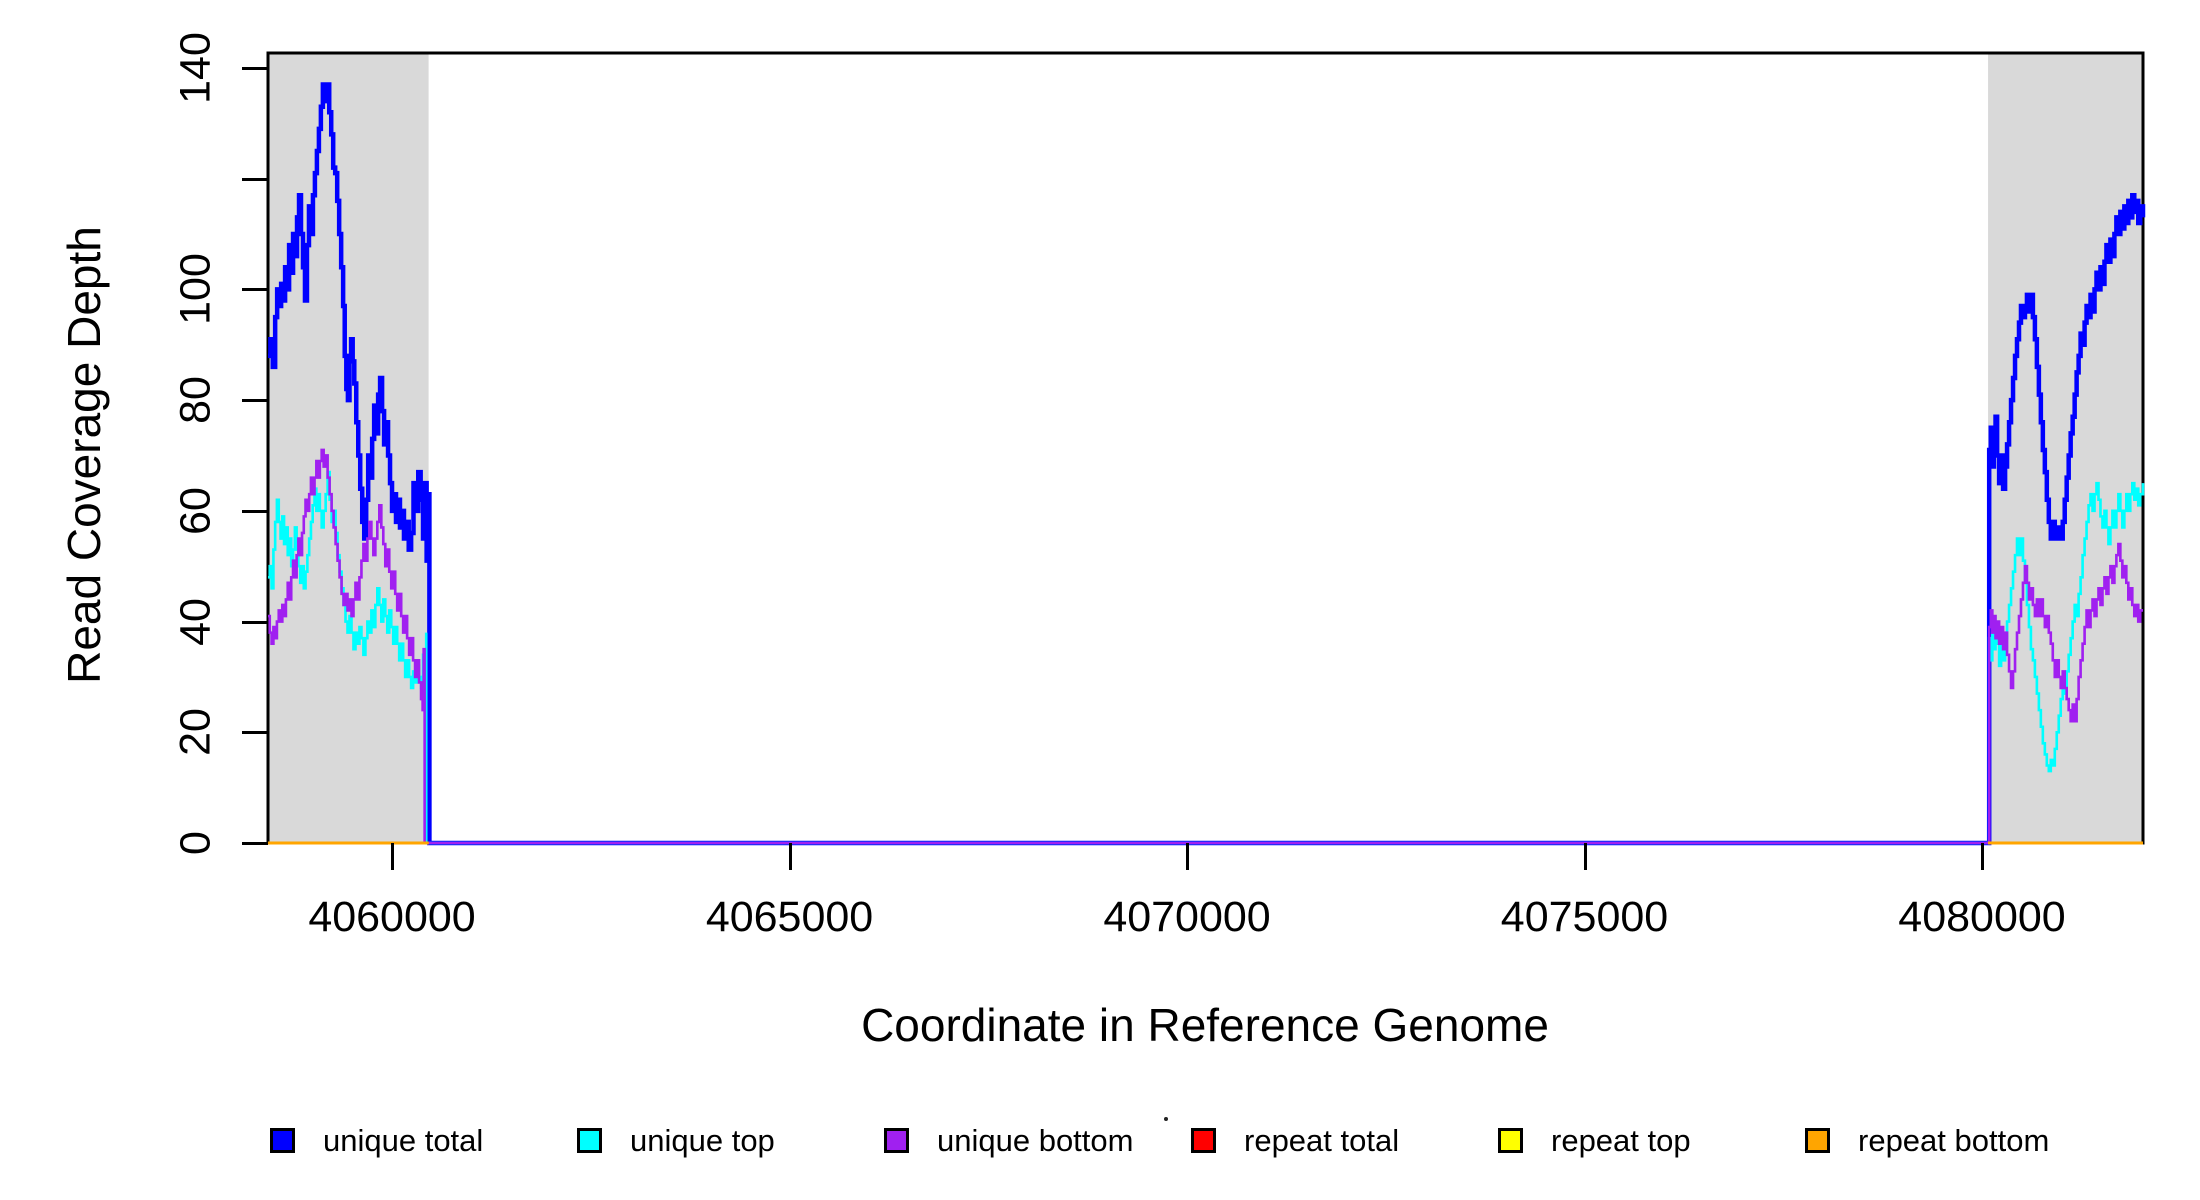 This screenshot has width=2200, height=1200. I want to click on legend-swatch-repeat-top-icon, so click(1510, 1140).